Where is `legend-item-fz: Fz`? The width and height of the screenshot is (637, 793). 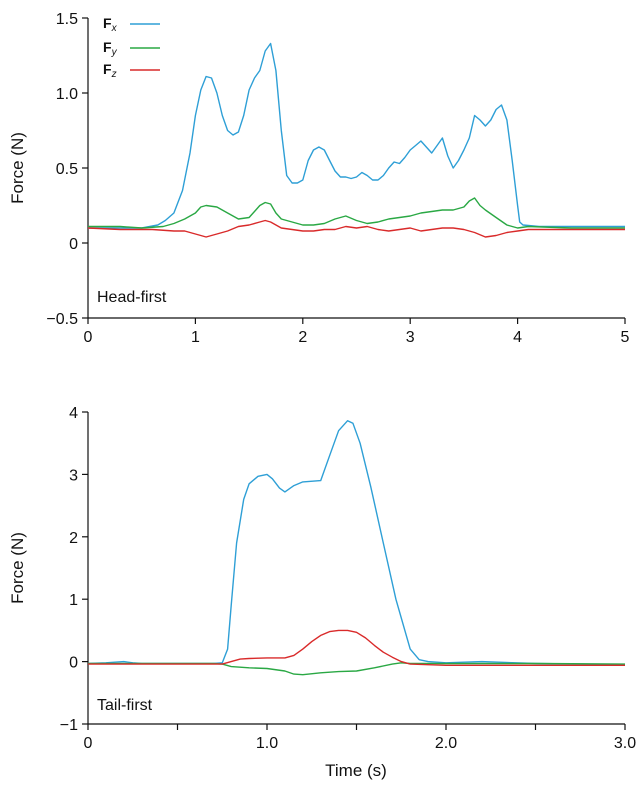
legend-item-fz: Fz is located at coordinates (131, 70).